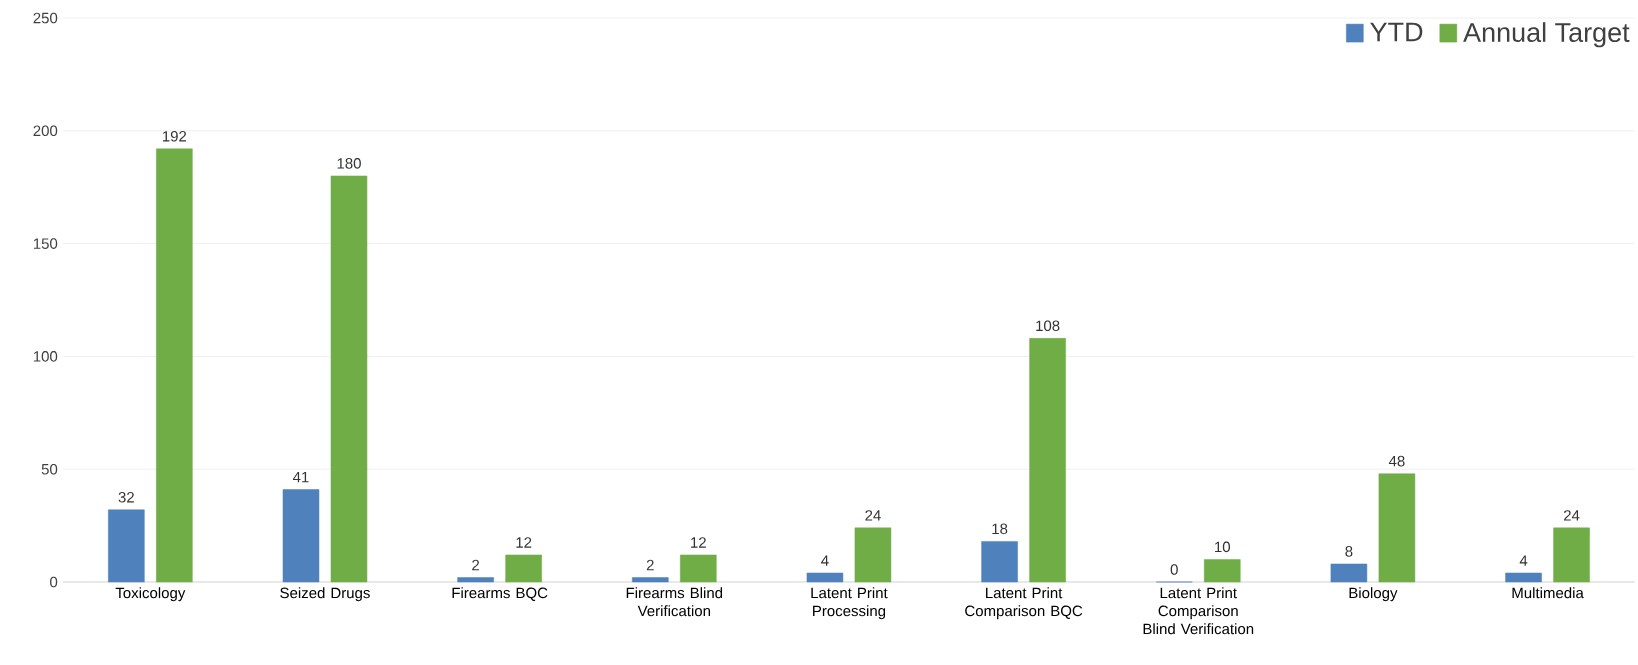 This screenshot has width=1638, height=665. I want to click on x-tick-label: Latent Print Comparison Blind Verification, so click(1198, 611).